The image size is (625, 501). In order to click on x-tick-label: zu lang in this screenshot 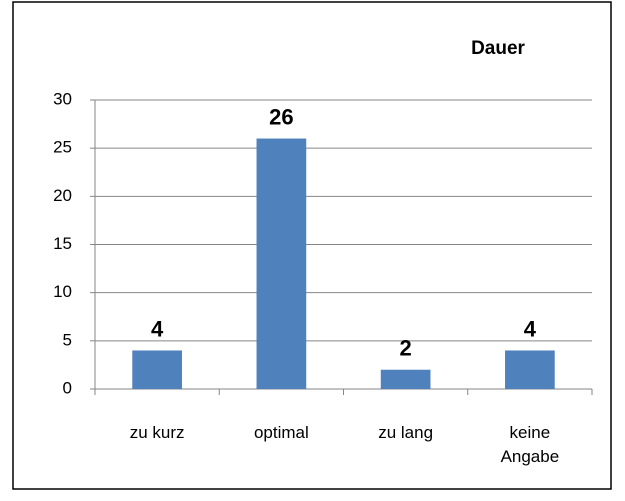, I will do `click(406, 432)`.